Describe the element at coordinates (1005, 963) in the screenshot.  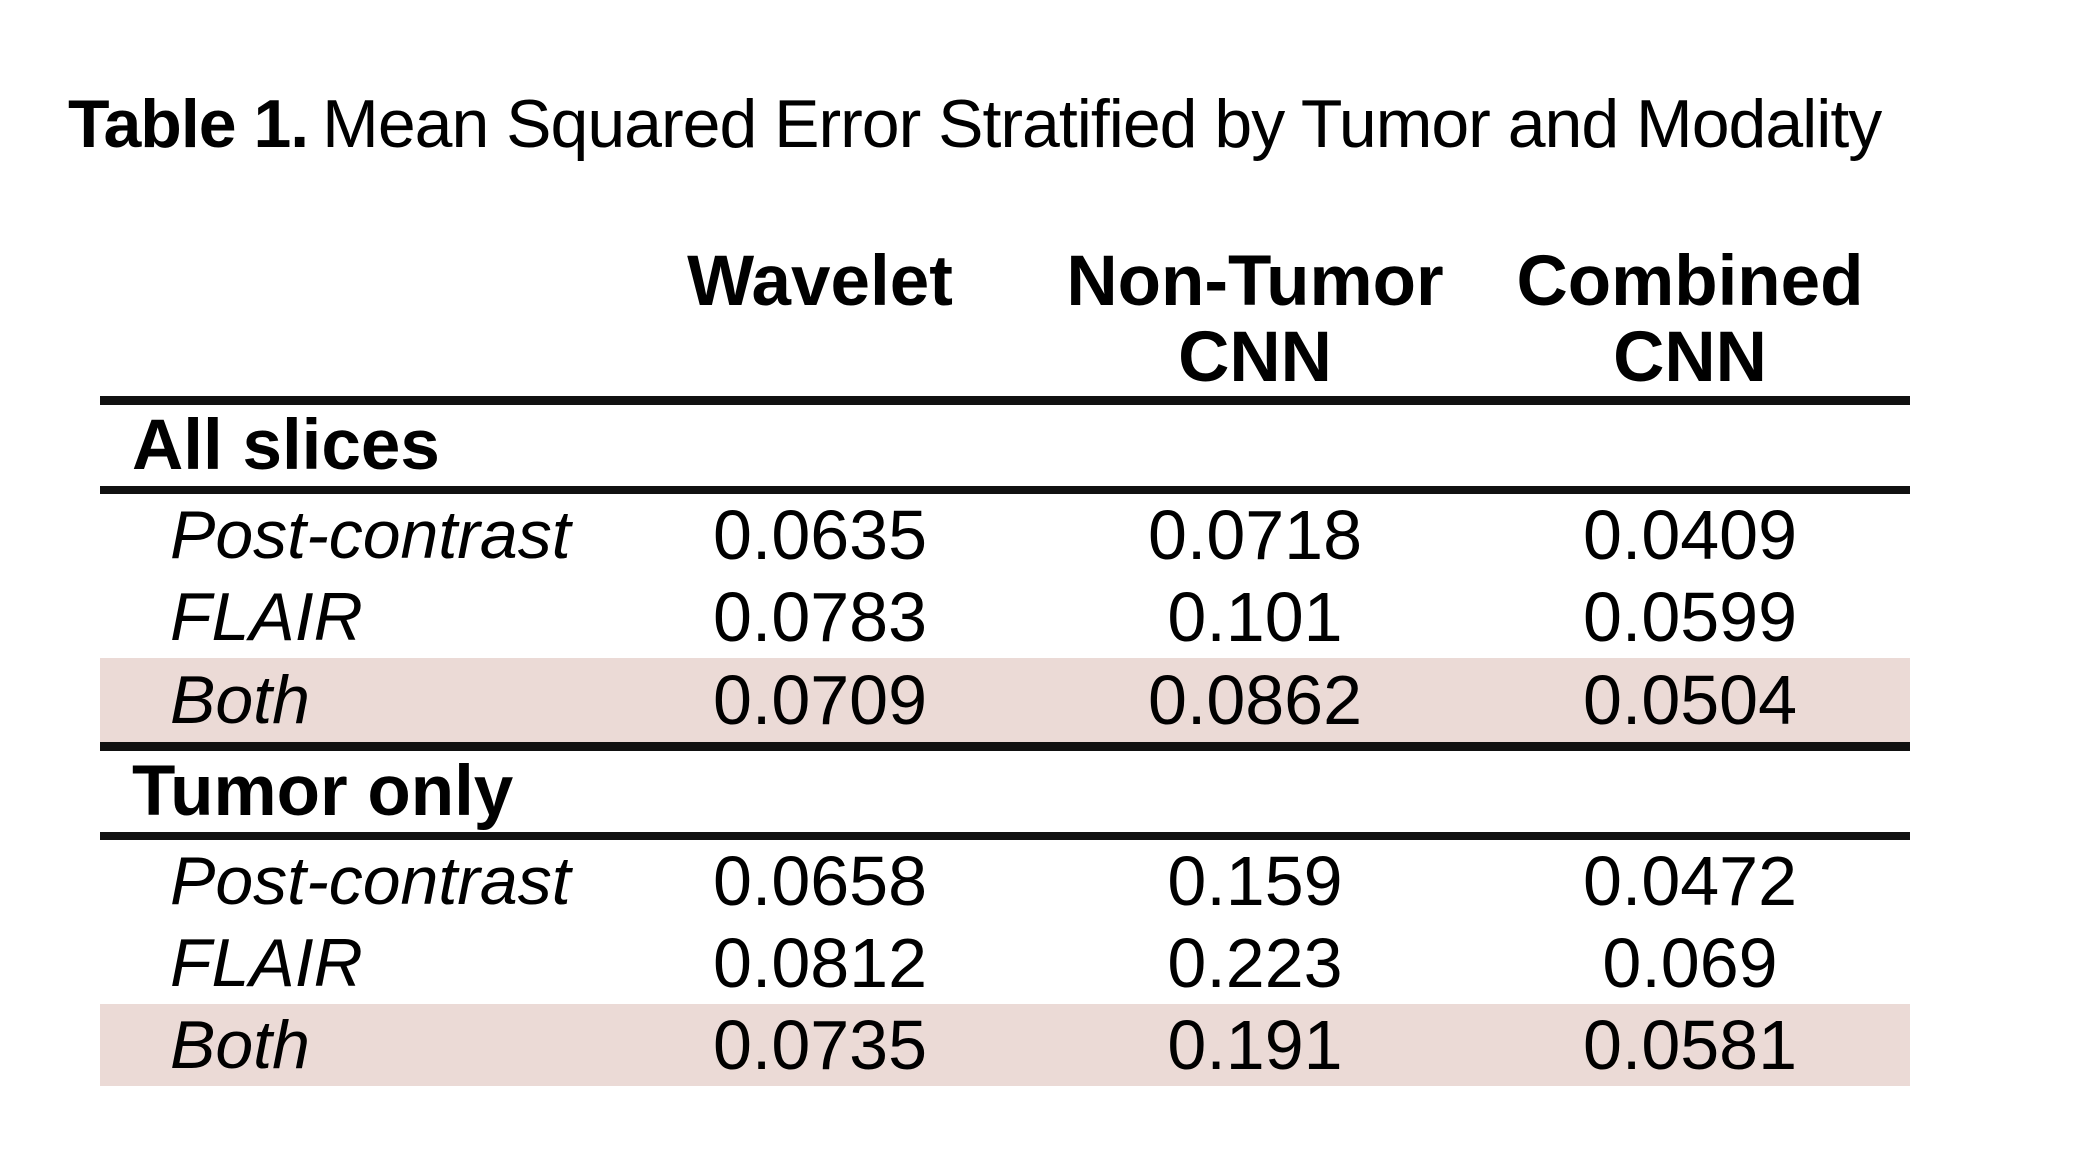
I see `table-row: FLAIR 0.0812 0.223 0.069` at that location.